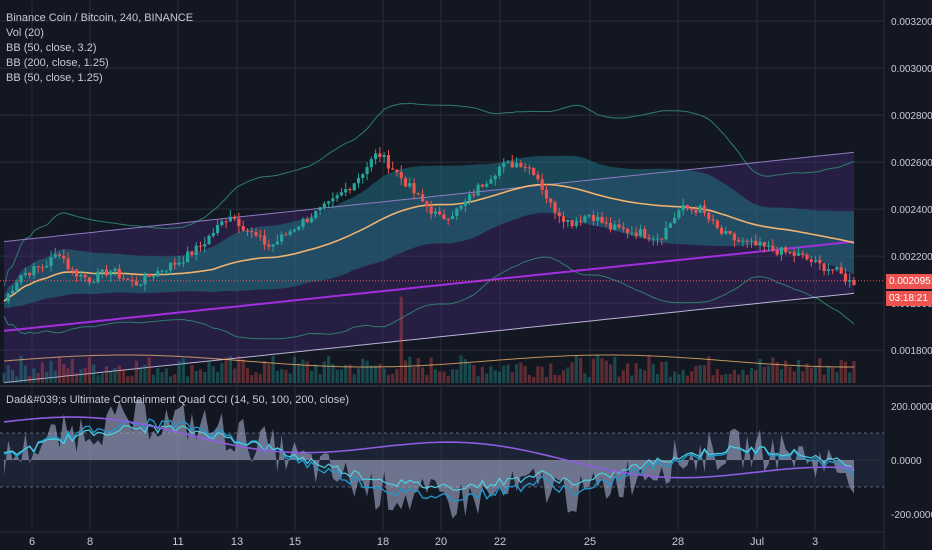  I want to click on cci-tick-label: 0.0000, so click(906, 461).